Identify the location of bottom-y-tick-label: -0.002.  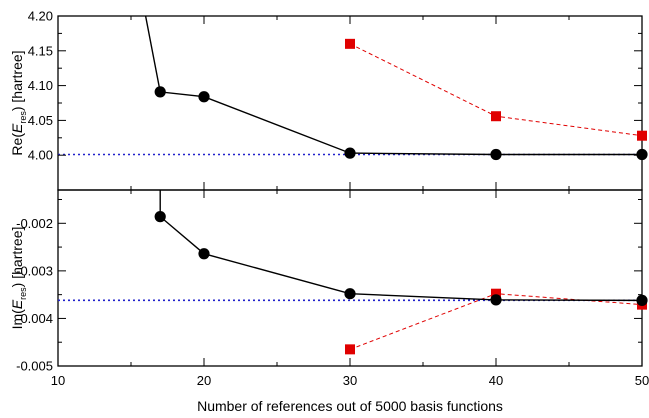
(34, 223).